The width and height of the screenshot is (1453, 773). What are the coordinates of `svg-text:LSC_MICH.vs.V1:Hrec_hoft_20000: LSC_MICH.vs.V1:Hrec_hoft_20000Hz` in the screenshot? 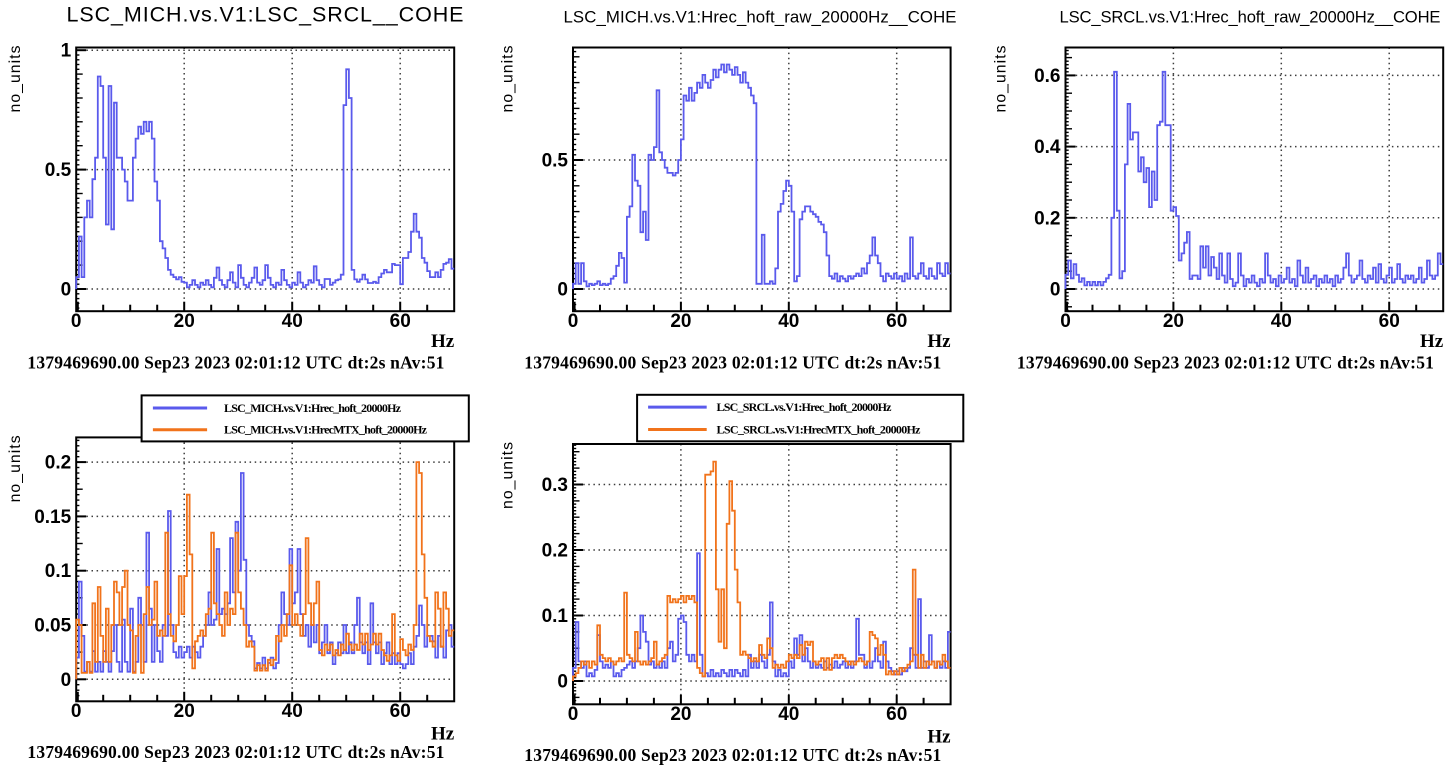 It's located at (313, 408).